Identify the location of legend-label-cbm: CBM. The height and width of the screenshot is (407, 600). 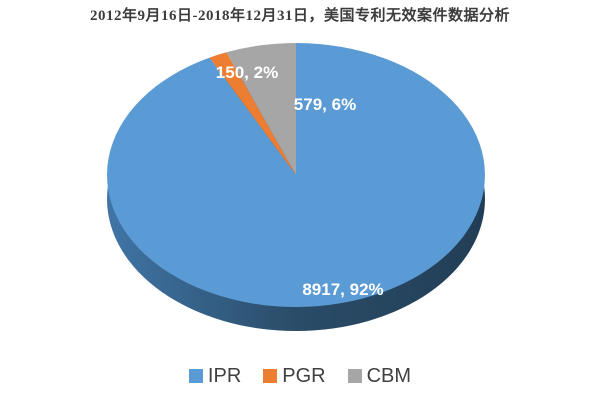
(389, 376).